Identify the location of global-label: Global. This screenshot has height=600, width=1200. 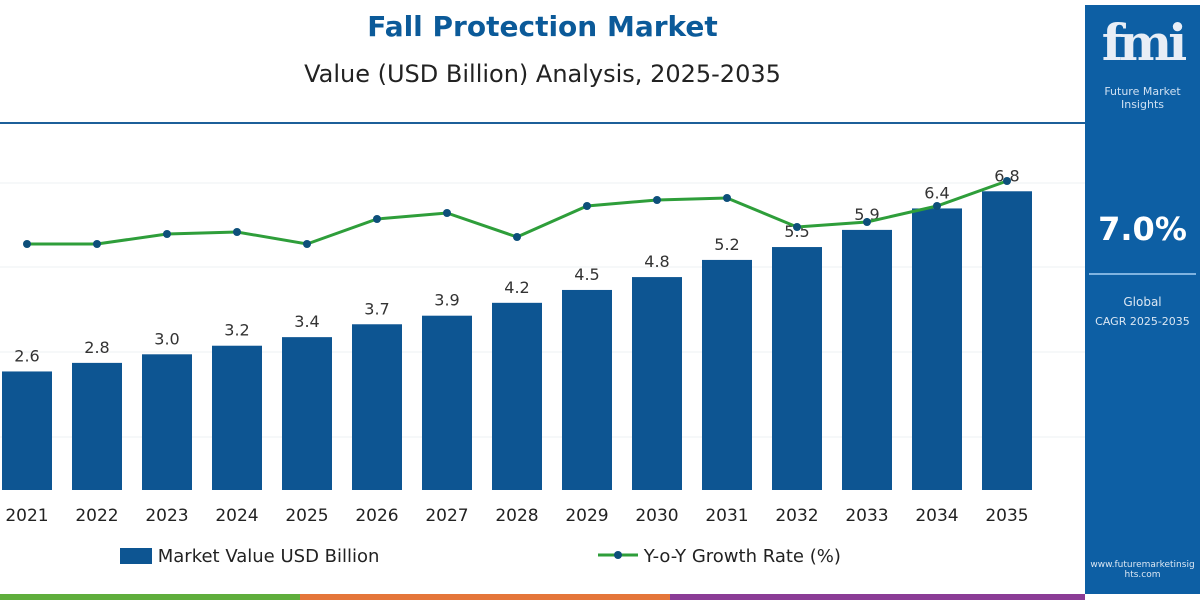
(1142, 302).